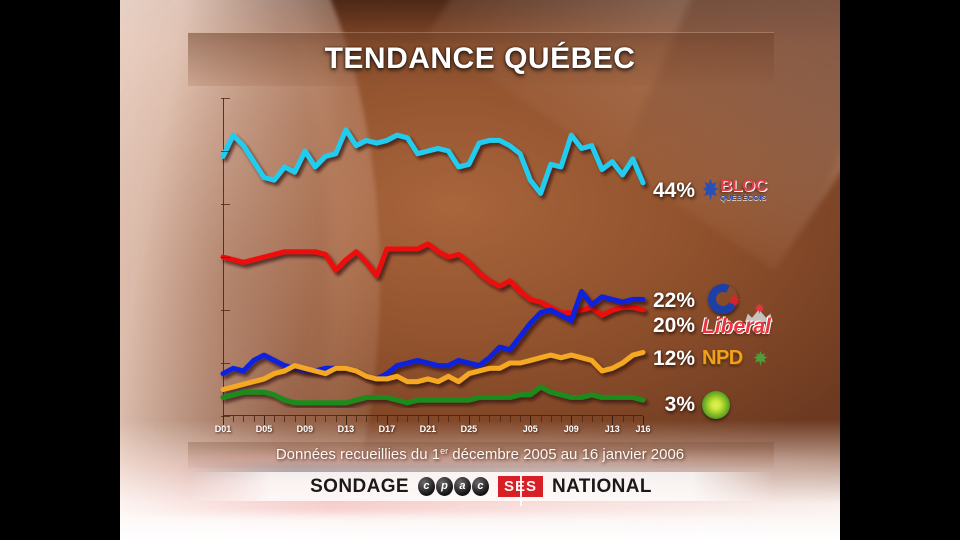 The image size is (960, 540). What do you see at coordinates (566, 454) in the screenshot?
I see `note-post: décembre 2005 au 16 janvier 2006` at bounding box center [566, 454].